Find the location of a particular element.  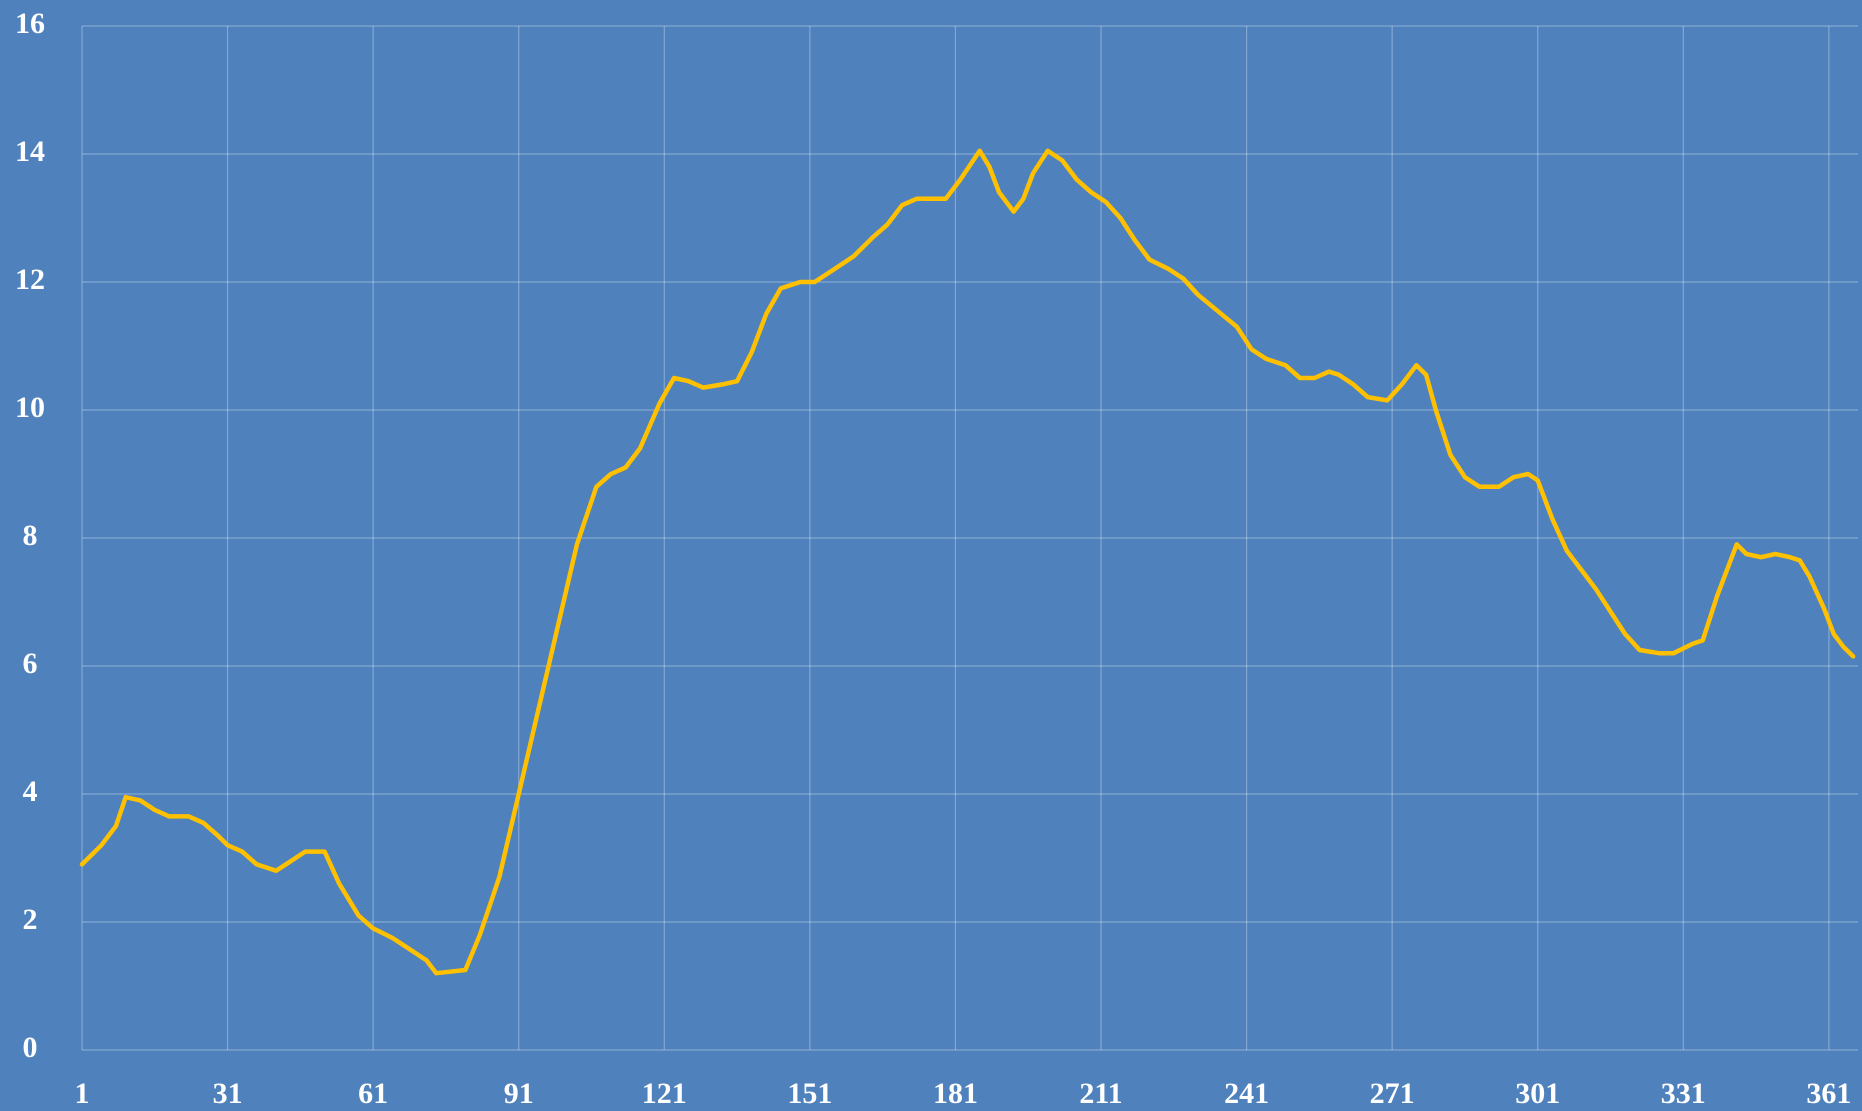

x-tick-label: 1 is located at coordinates (82, 1093).